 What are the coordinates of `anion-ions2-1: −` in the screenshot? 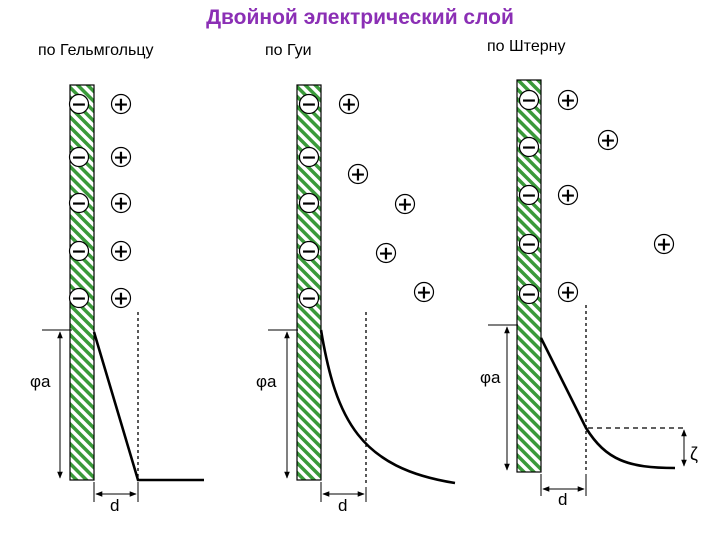 It's located at (309, 158).